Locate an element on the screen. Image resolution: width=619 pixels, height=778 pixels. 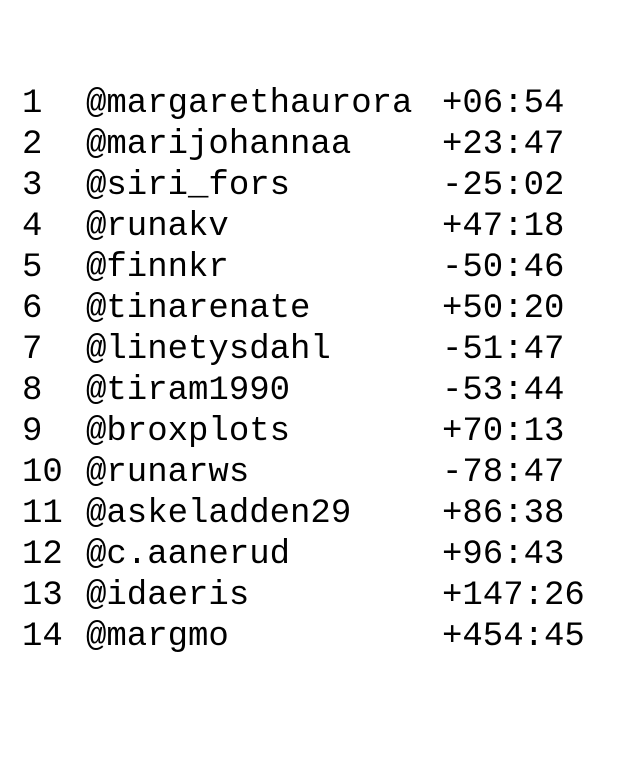
rank-number: 6 is located at coordinates (32, 309).